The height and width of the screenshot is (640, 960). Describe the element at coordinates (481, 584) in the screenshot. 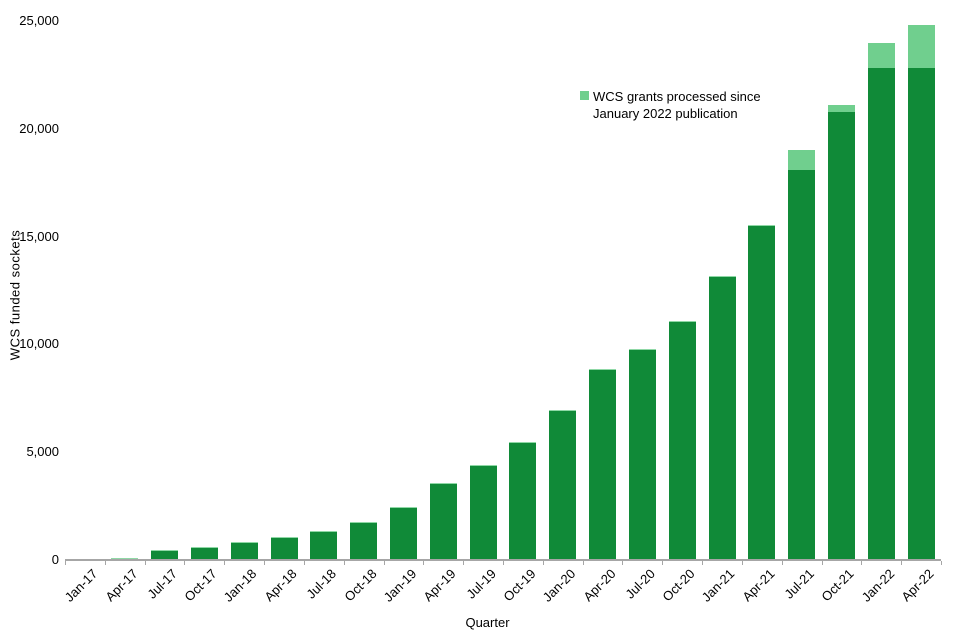

I see `x-tick-label: Jul-19` at that location.